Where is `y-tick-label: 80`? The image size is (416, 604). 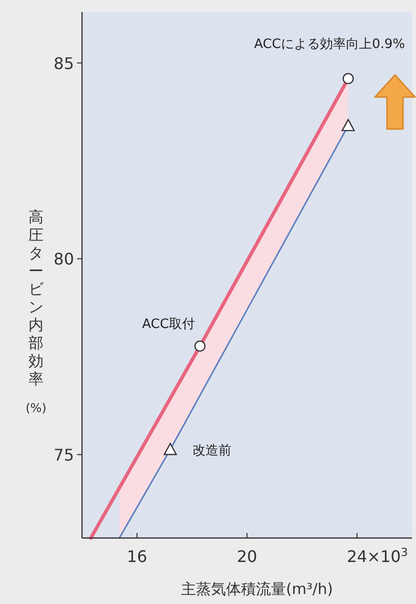
y-tick-label: 80 is located at coordinates (64, 259).